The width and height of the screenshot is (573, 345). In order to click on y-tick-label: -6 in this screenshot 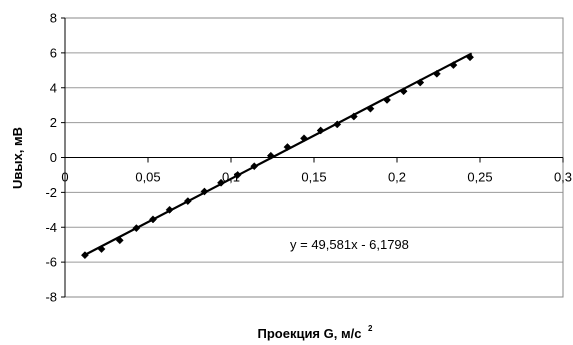, I will do `click(51, 262)`.